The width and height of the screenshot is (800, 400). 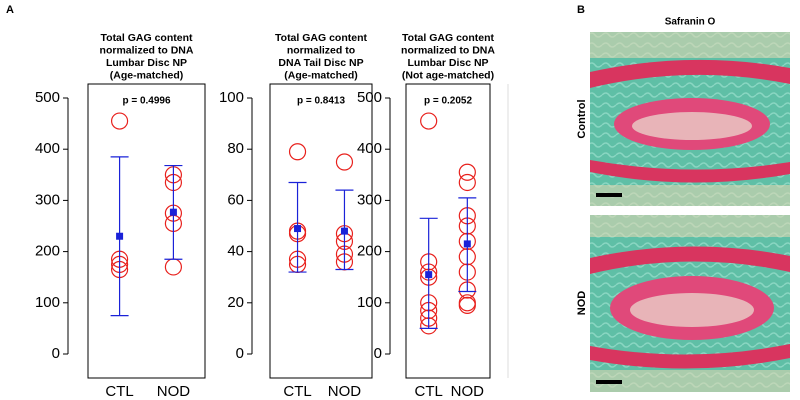 I want to click on row-label: Control, so click(x=582, y=118).